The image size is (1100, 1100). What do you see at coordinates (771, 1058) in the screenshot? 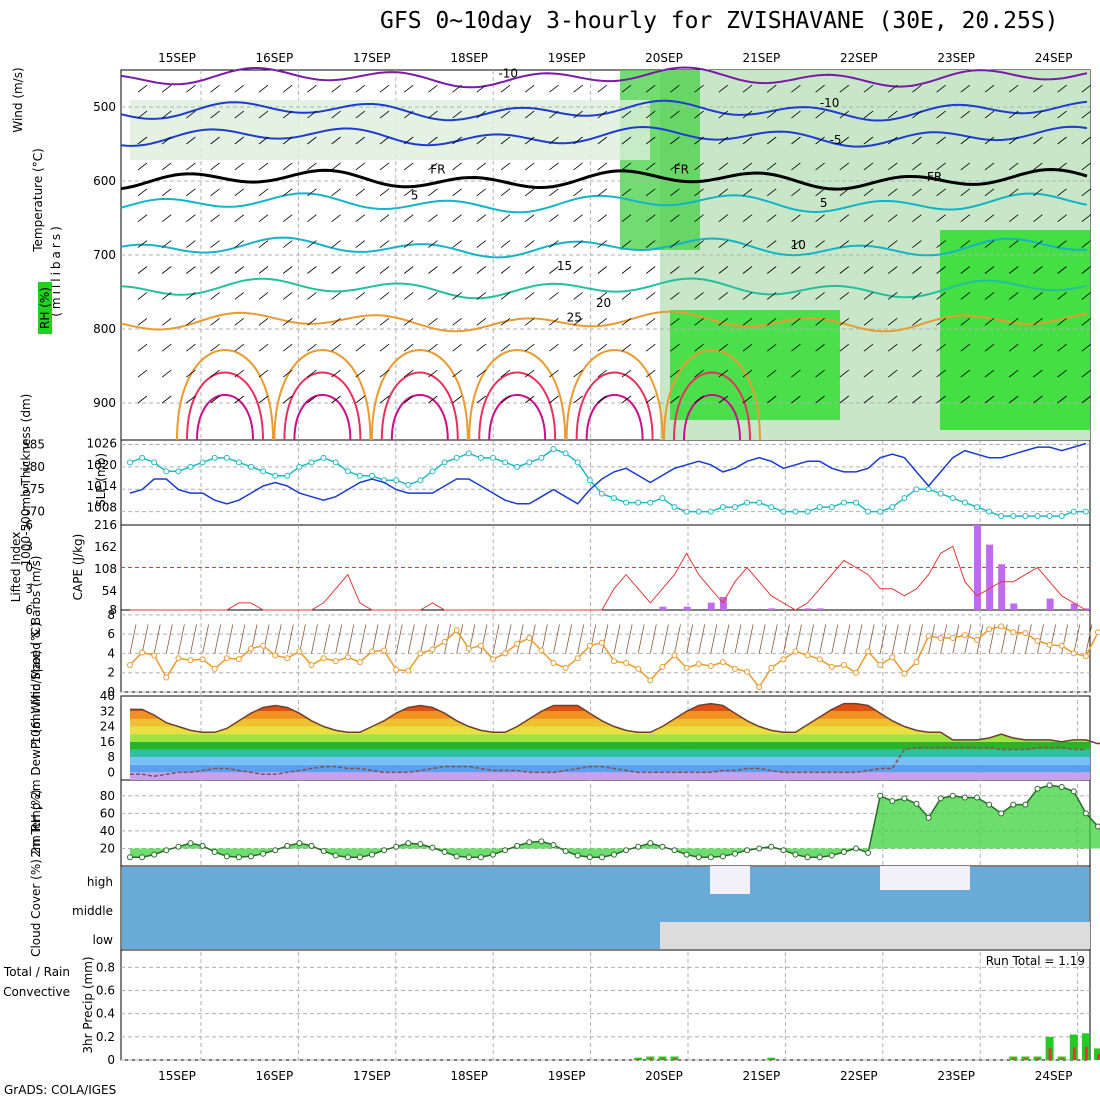
I see `precip-bar` at bounding box center [771, 1058].